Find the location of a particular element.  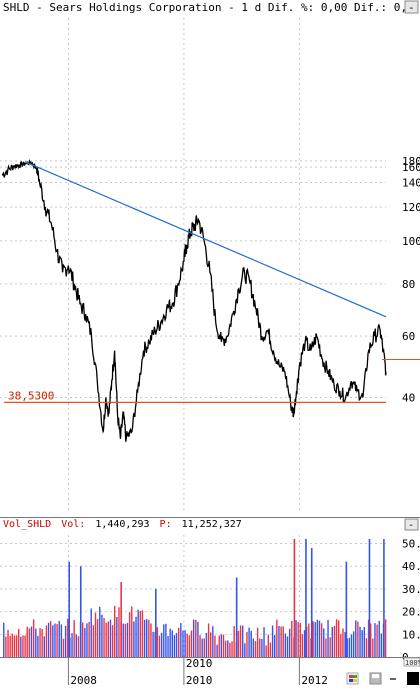

color-box-icon is located at coordinates (413, 678).